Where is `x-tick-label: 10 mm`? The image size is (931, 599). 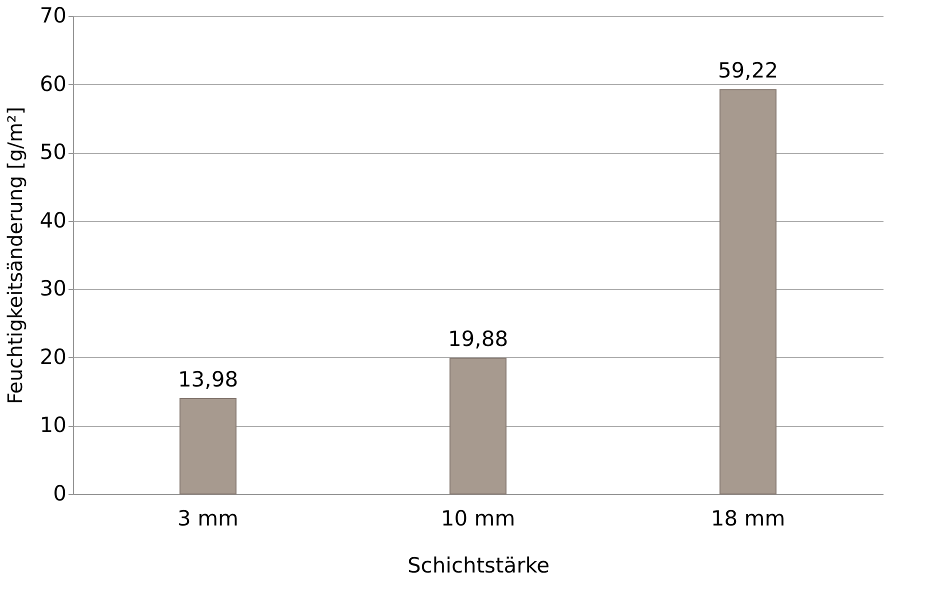
x-tick-label: 10 mm is located at coordinates (478, 518).